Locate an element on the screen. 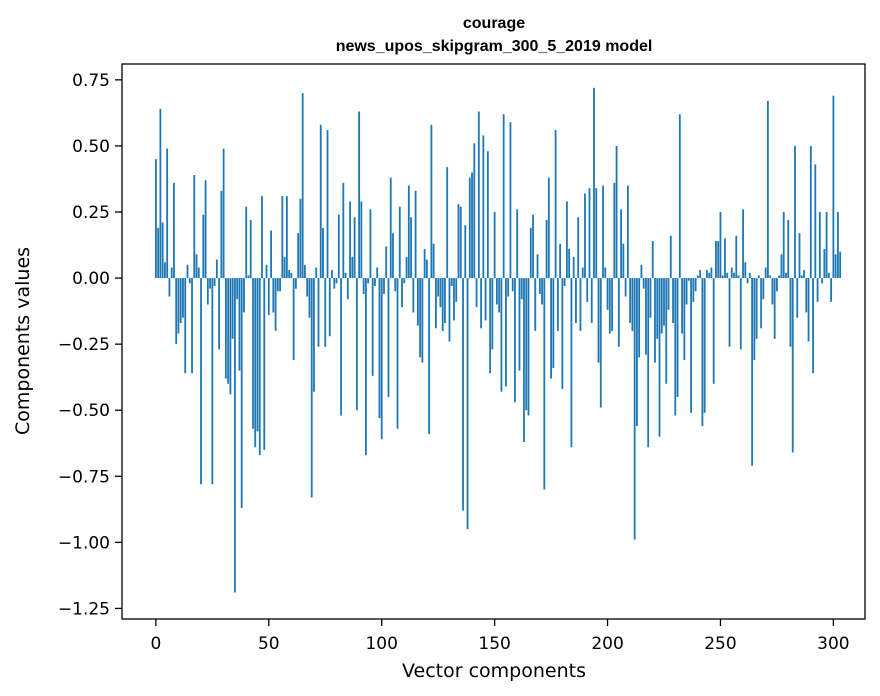 Image resolution: width=880 pixels, height=696 pixels. y-tick-label: 0.50 is located at coordinates (91, 147).